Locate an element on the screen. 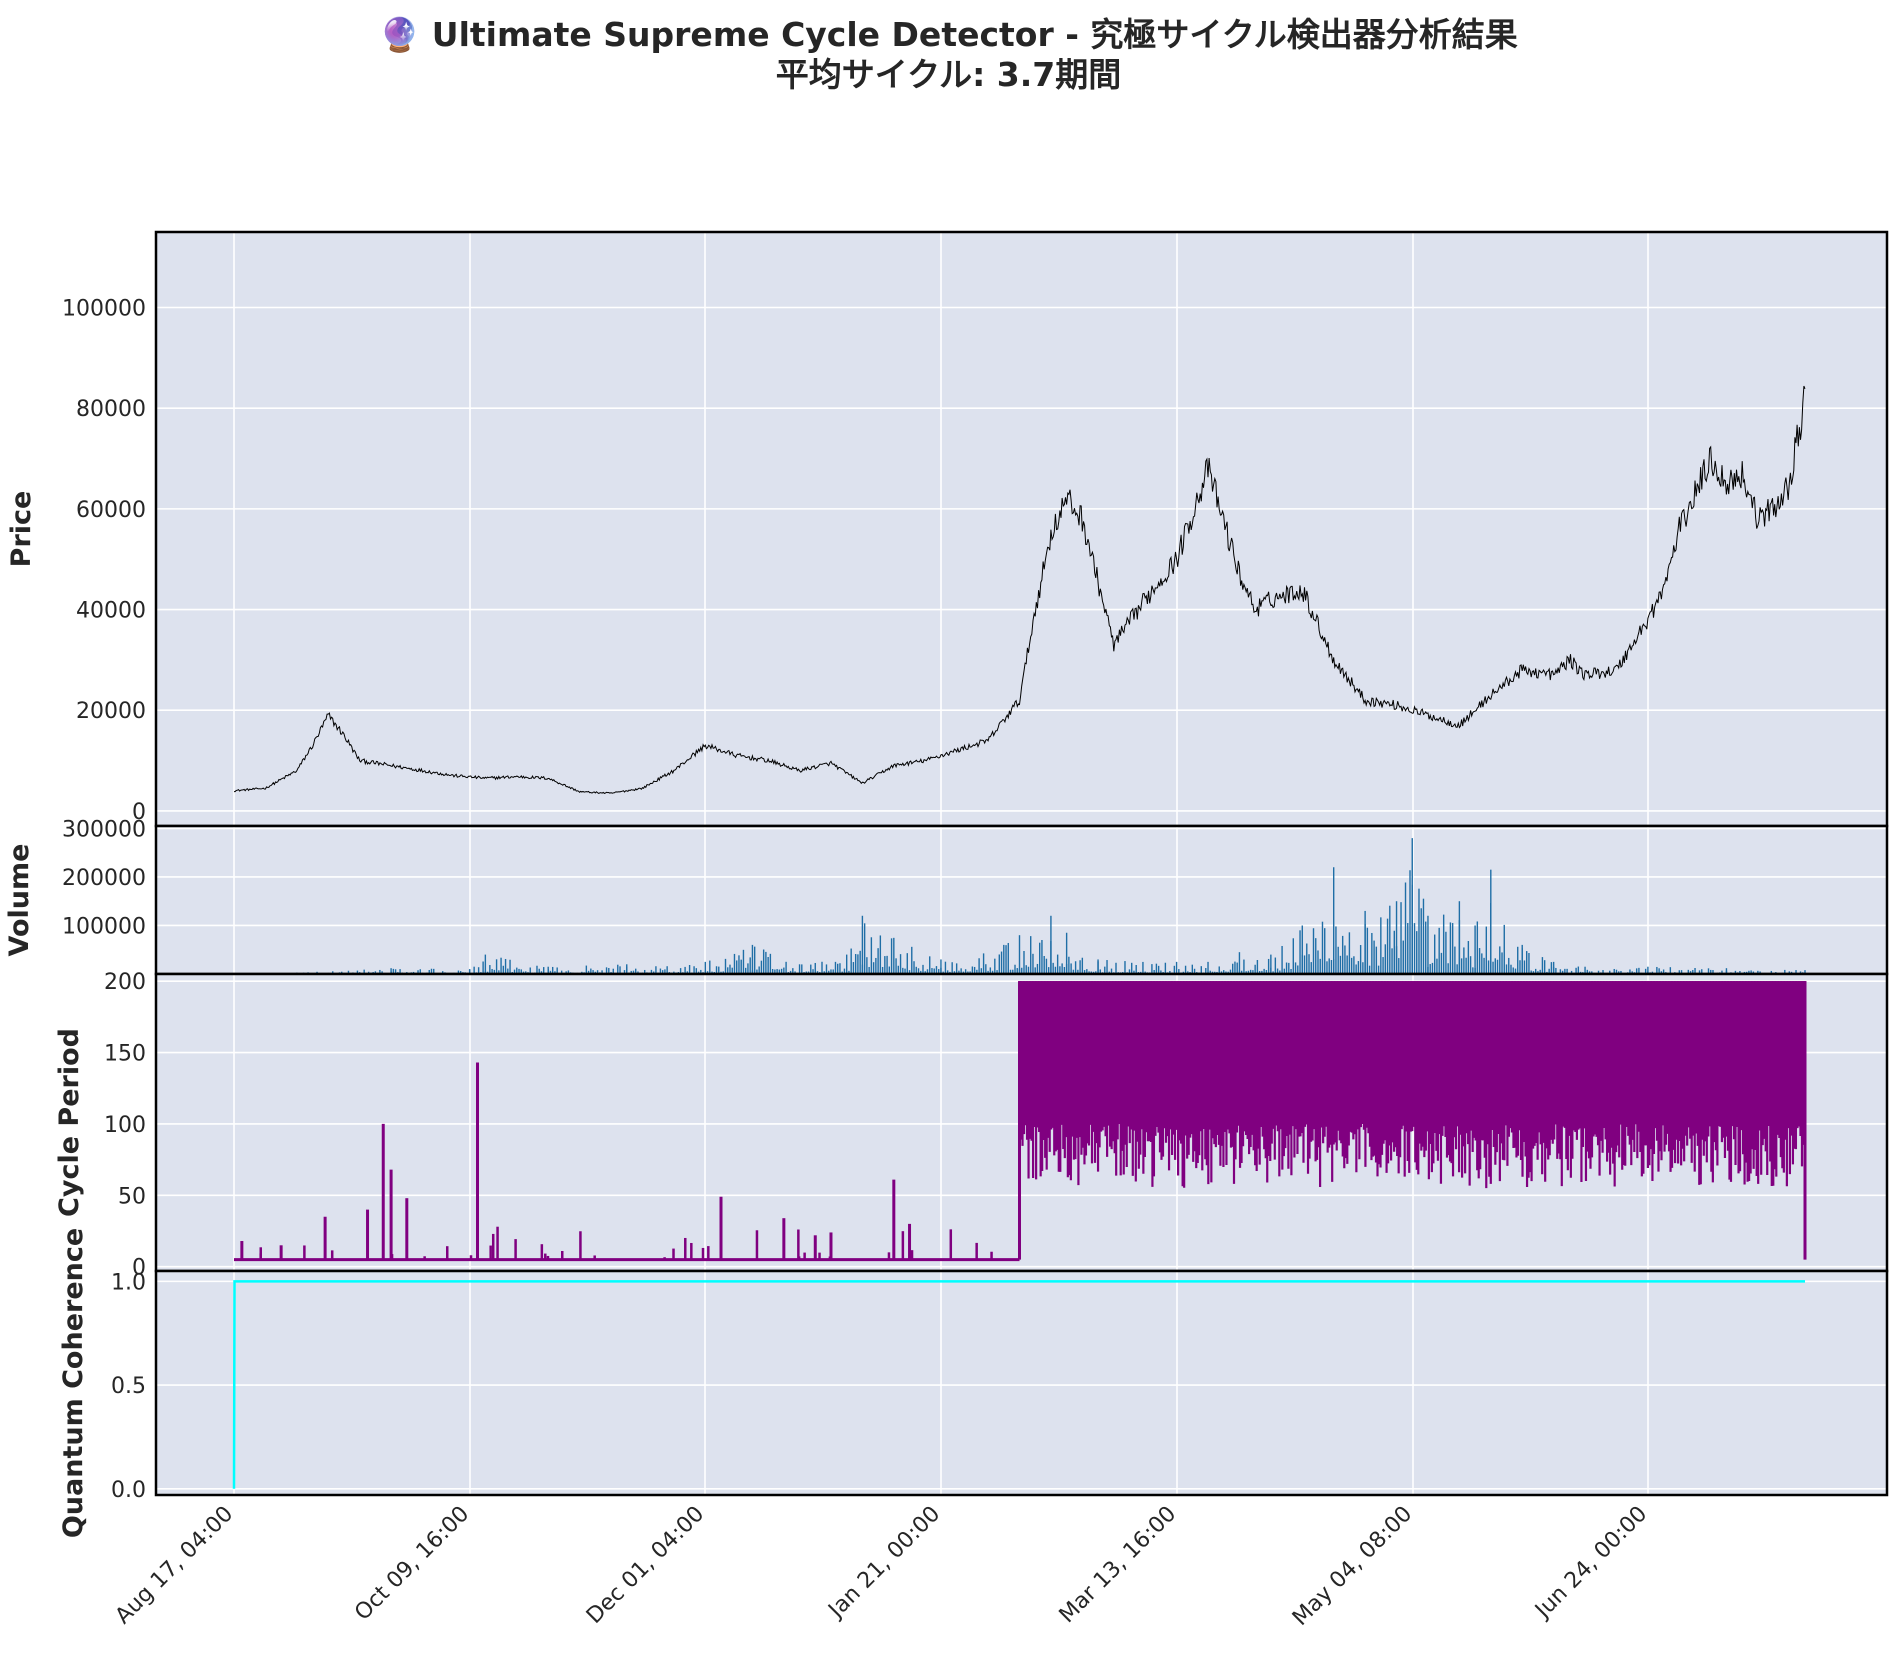  price-ylabel: Price is located at coordinates (21, 529).